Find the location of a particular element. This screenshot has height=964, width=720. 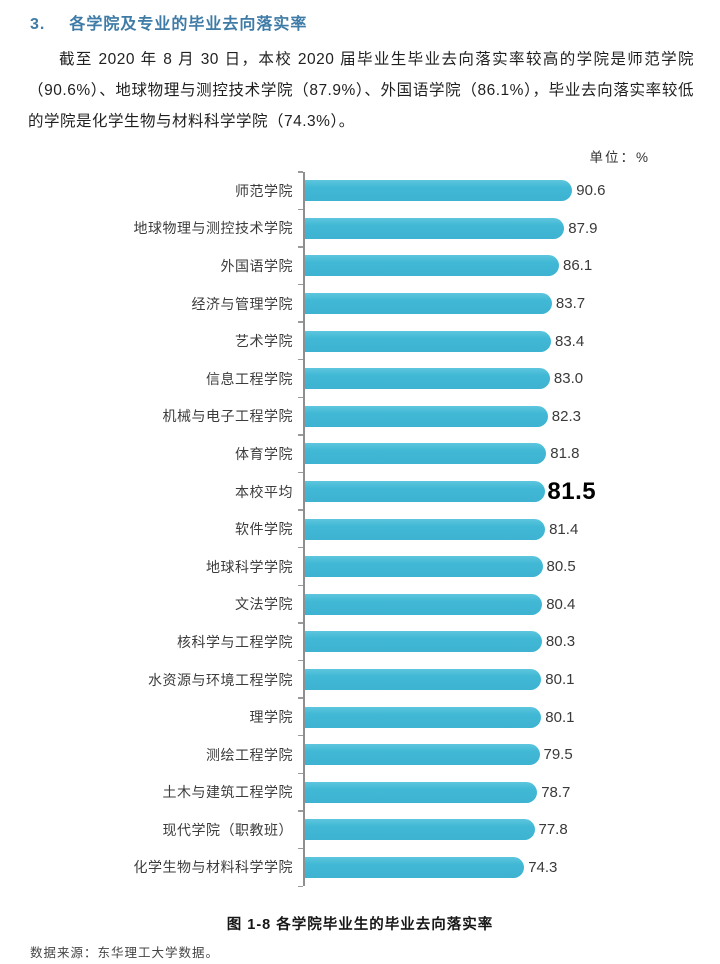

category-label: 机械与电子工程学院 is located at coordinates (227, 416).